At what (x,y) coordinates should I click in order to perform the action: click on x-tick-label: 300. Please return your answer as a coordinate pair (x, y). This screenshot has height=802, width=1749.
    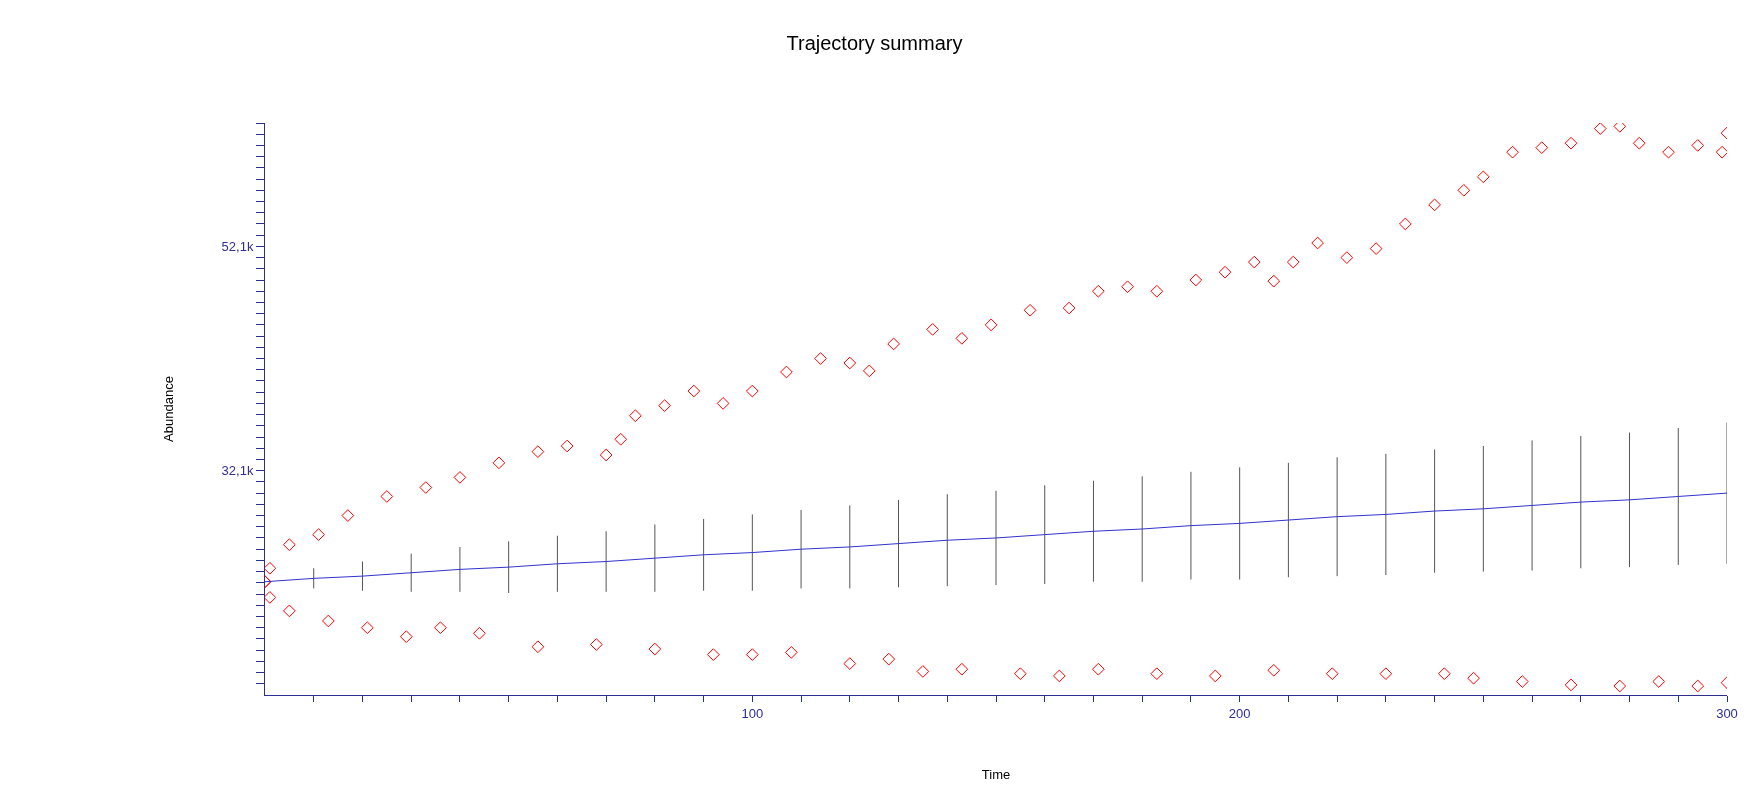
    Looking at the image, I should click on (1727, 713).